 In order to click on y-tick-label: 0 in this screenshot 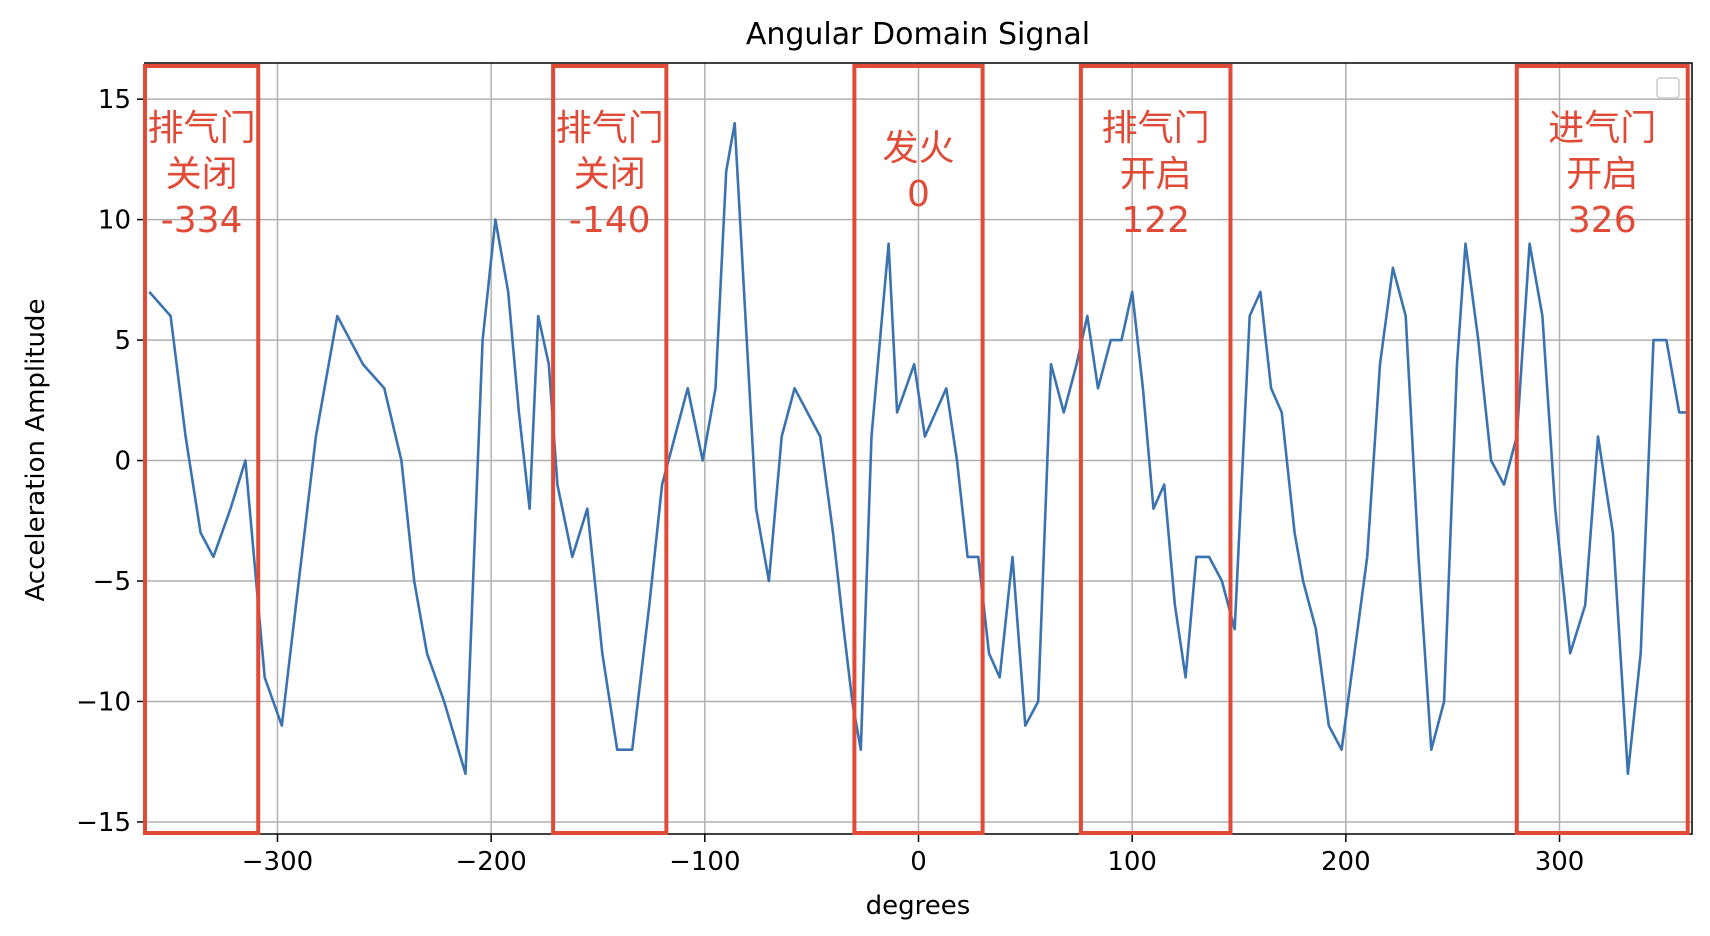, I will do `click(122, 462)`.